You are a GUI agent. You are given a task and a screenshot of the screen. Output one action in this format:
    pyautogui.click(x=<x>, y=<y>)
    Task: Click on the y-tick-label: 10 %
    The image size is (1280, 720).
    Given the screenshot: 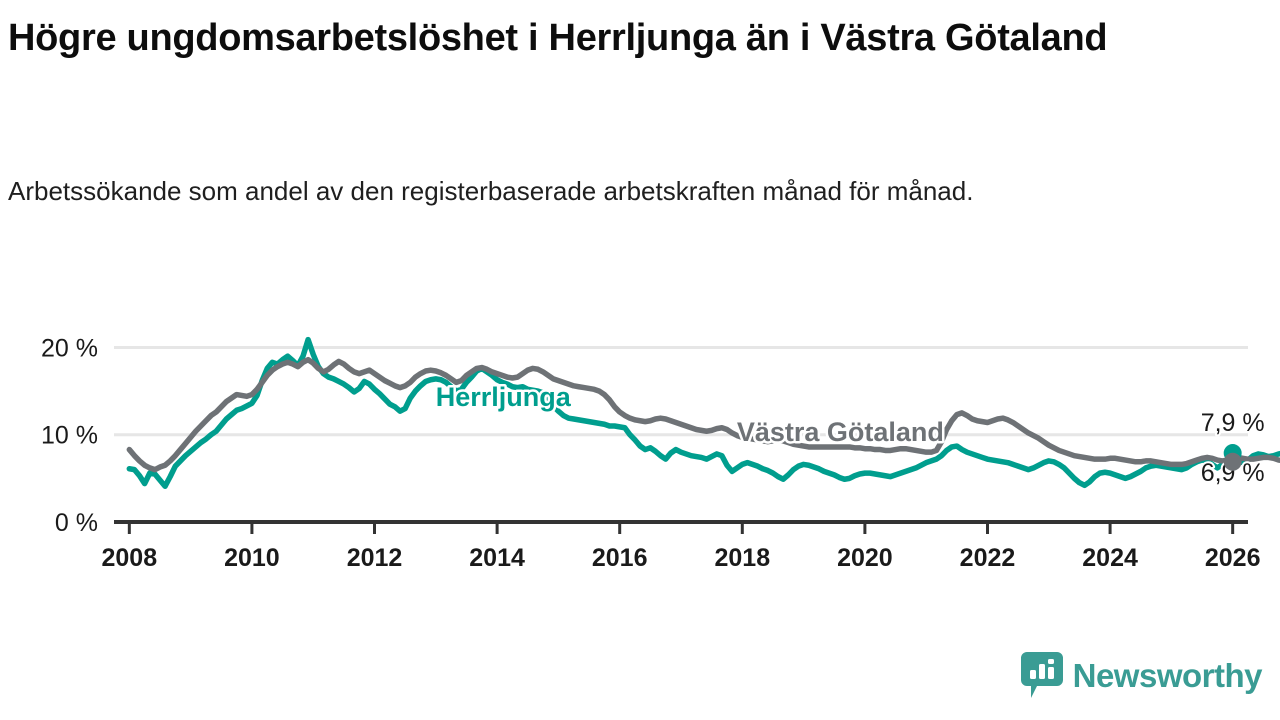 What is the action you would take?
    pyautogui.click(x=69, y=436)
    